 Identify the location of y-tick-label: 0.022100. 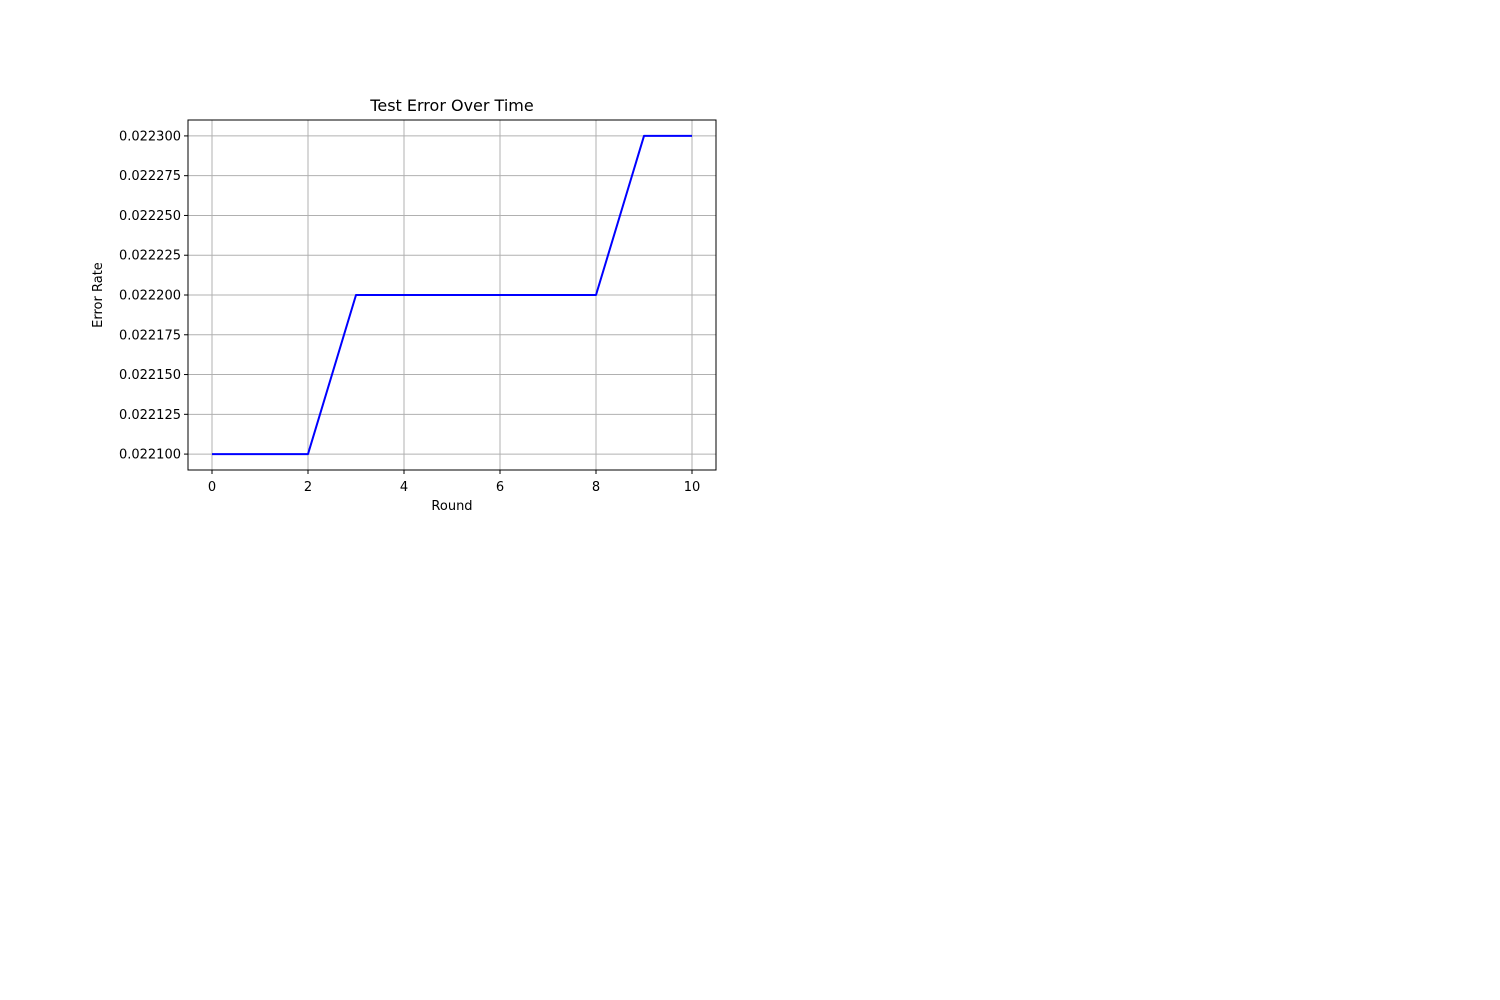
(150, 455).